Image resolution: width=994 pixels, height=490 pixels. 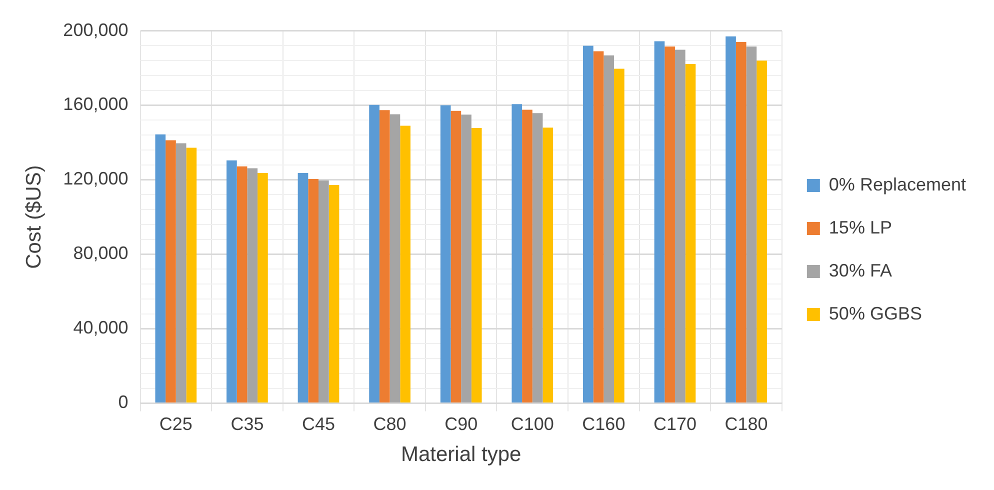 I want to click on y-tick-label: 160,000, so click(x=95, y=104).